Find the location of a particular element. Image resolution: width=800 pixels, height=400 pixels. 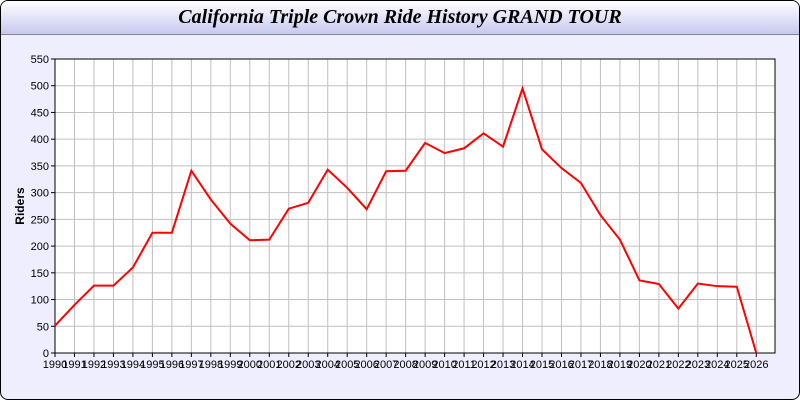

x-tick-label: 1998 is located at coordinates (211, 365).